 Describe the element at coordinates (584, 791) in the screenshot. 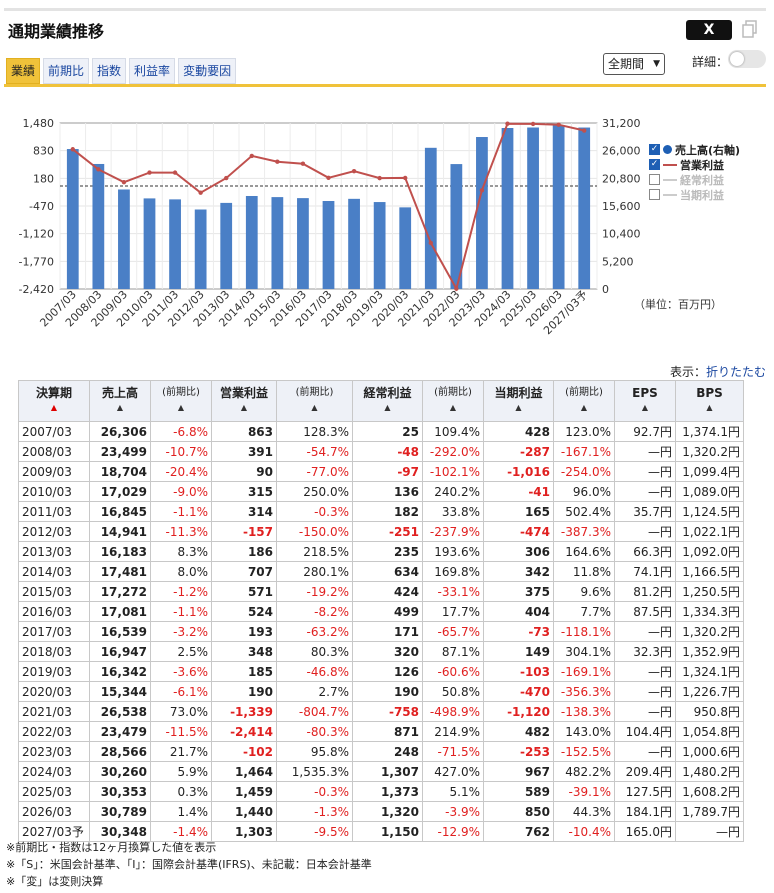

I see `table-cell: -39.1%` at that location.